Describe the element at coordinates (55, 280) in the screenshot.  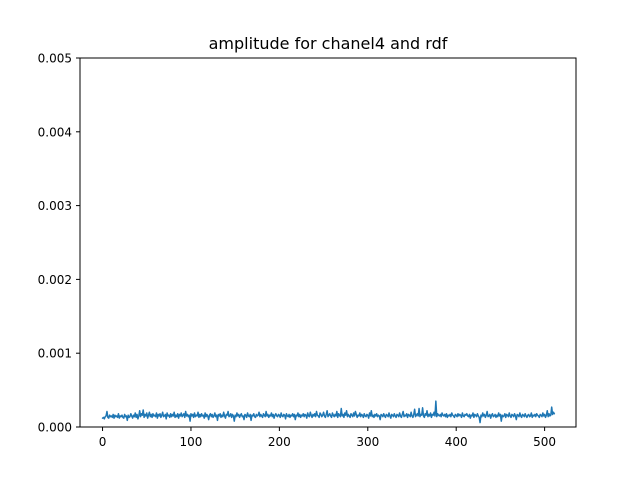
I see `y-tick-label: 0.002` at that location.